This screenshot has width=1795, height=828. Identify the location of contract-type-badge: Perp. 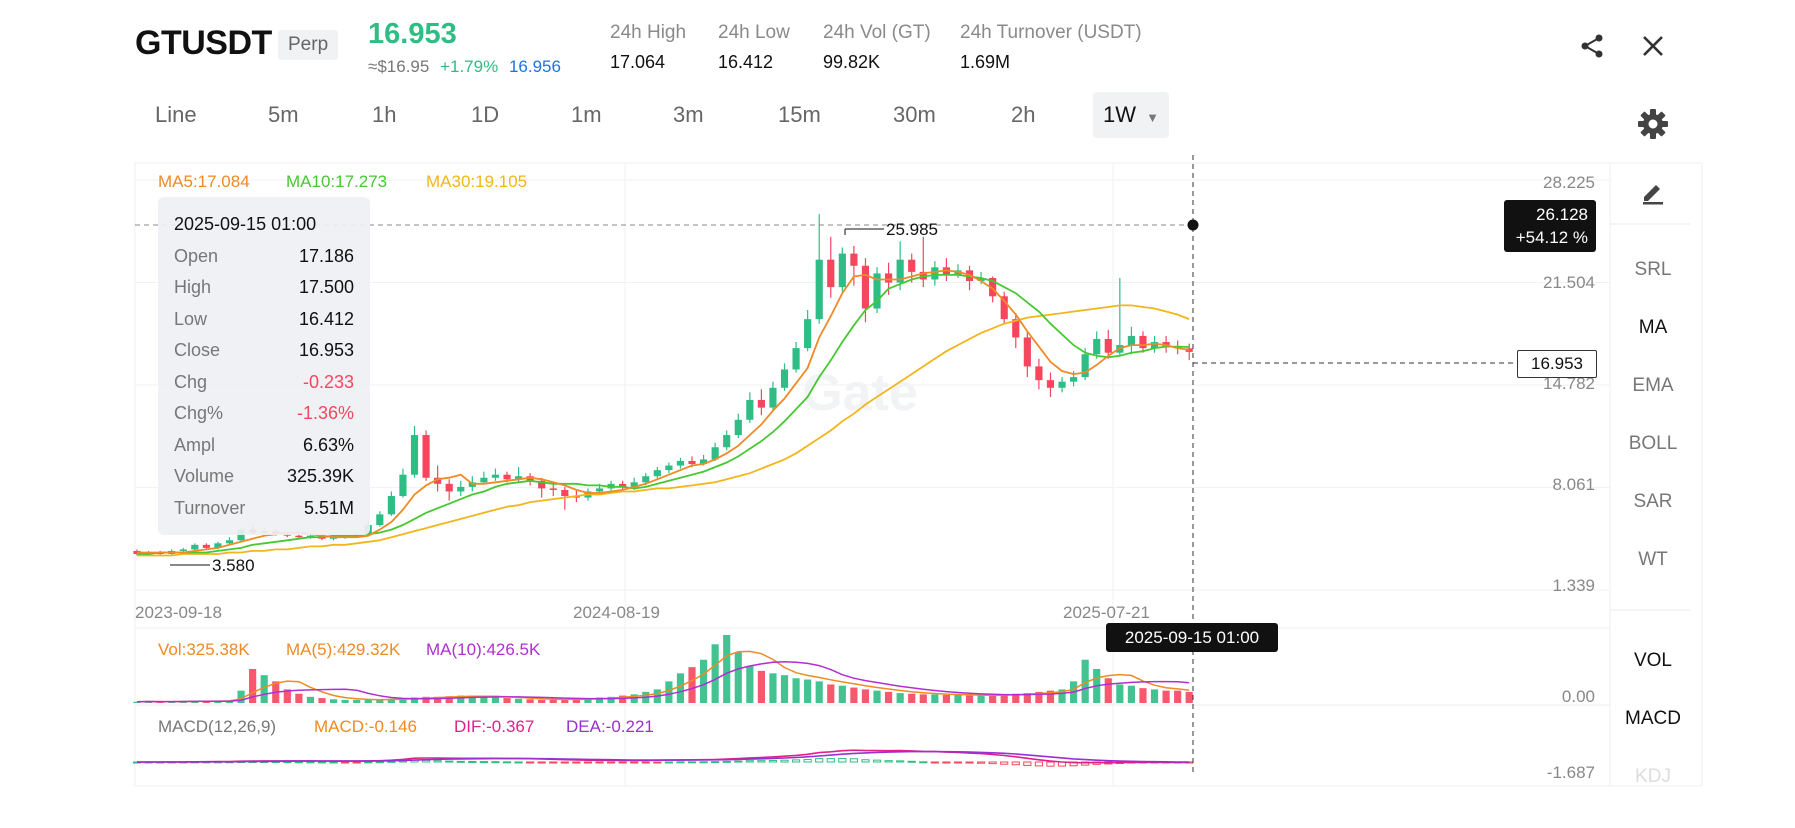
(308, 45).